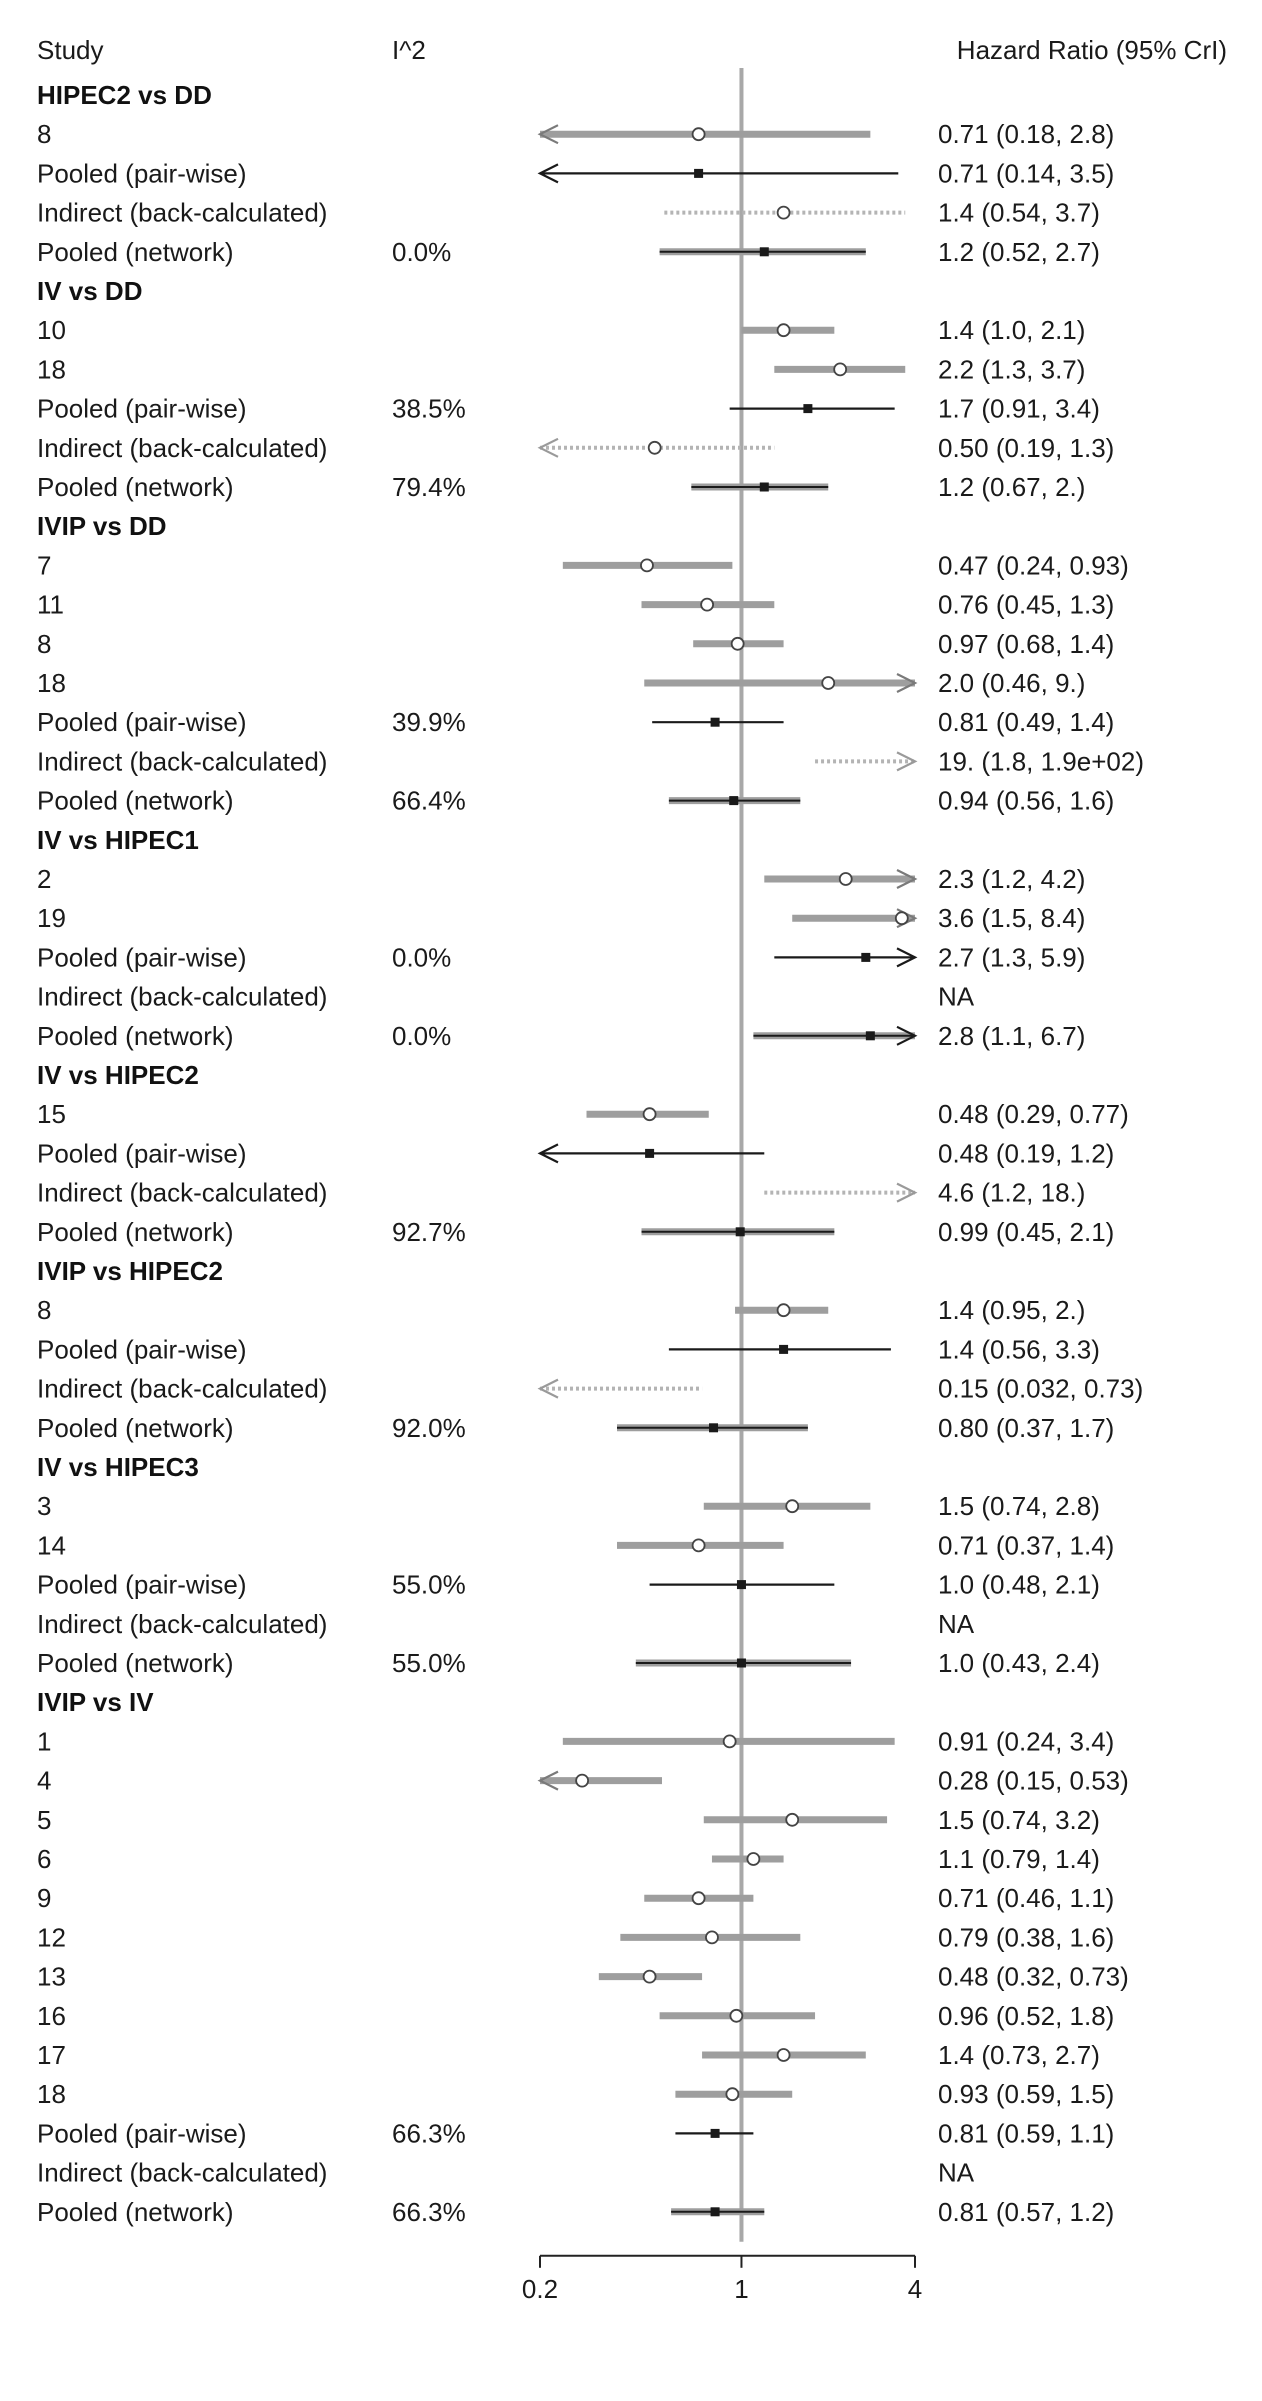 The width and height of the screenshot is (1262, 2401). I want to click on forest-row: 6 1.1 (0.79, 1.4), so click(568, 1859).